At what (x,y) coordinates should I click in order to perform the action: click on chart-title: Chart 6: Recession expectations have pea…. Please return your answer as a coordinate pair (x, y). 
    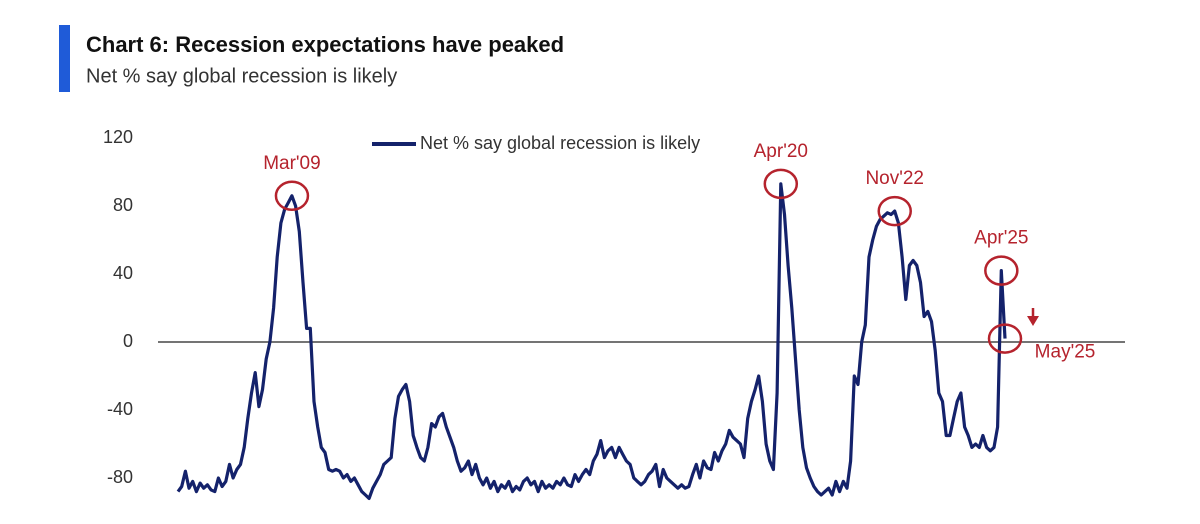
    Looking at the image, I should click on (325, 44).